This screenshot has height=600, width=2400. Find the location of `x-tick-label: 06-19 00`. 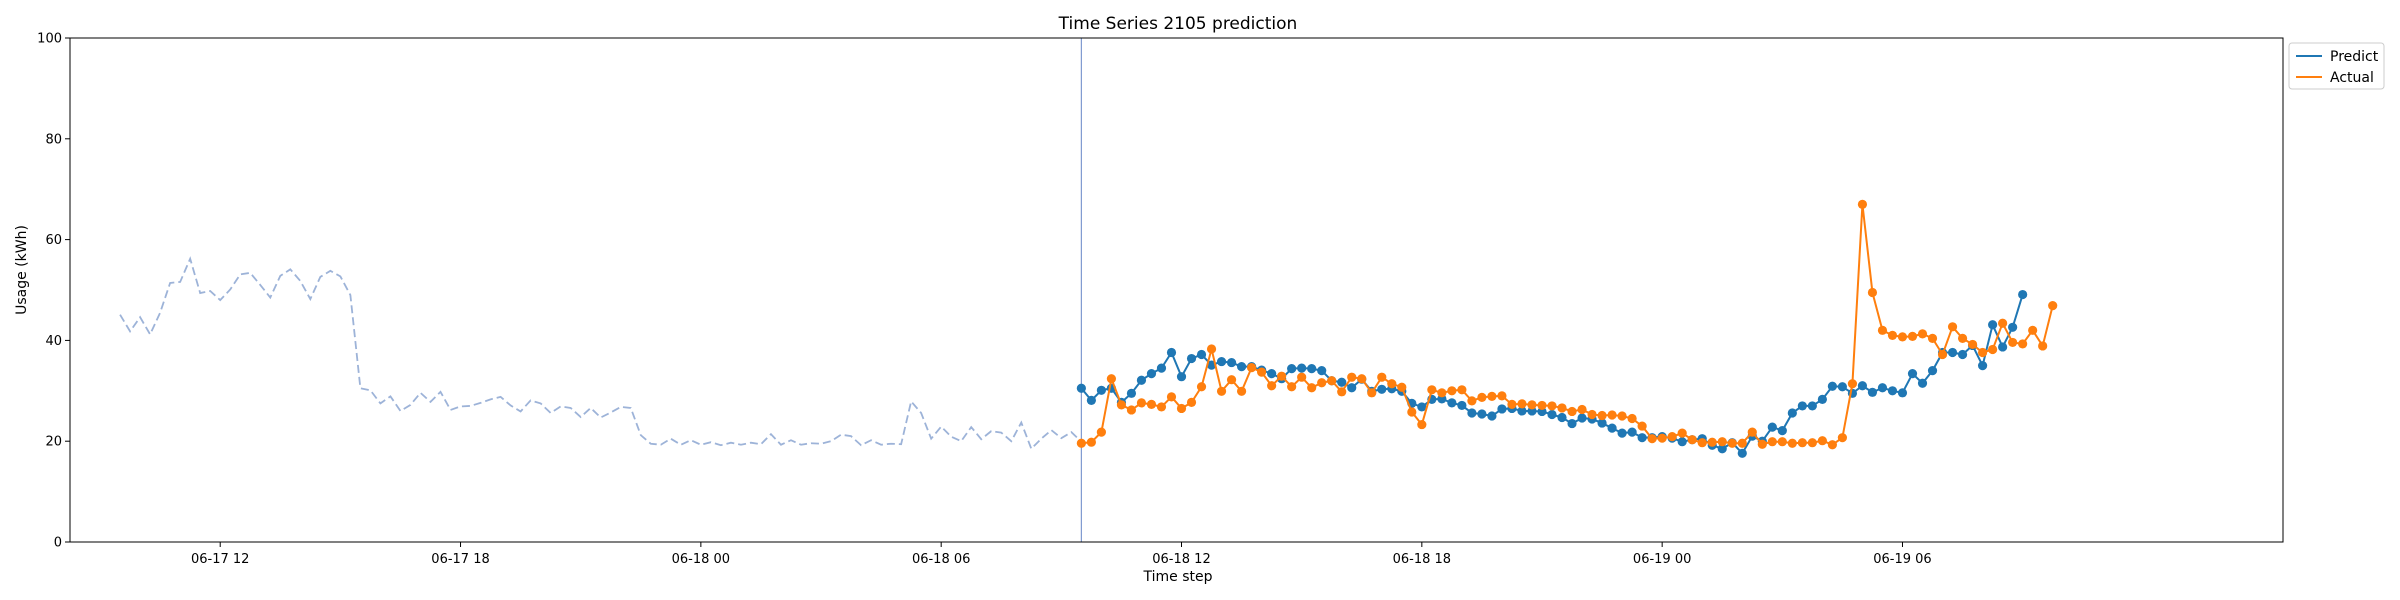

x-tick-label: 06-19 00 is located at coordinates (1662, 559).